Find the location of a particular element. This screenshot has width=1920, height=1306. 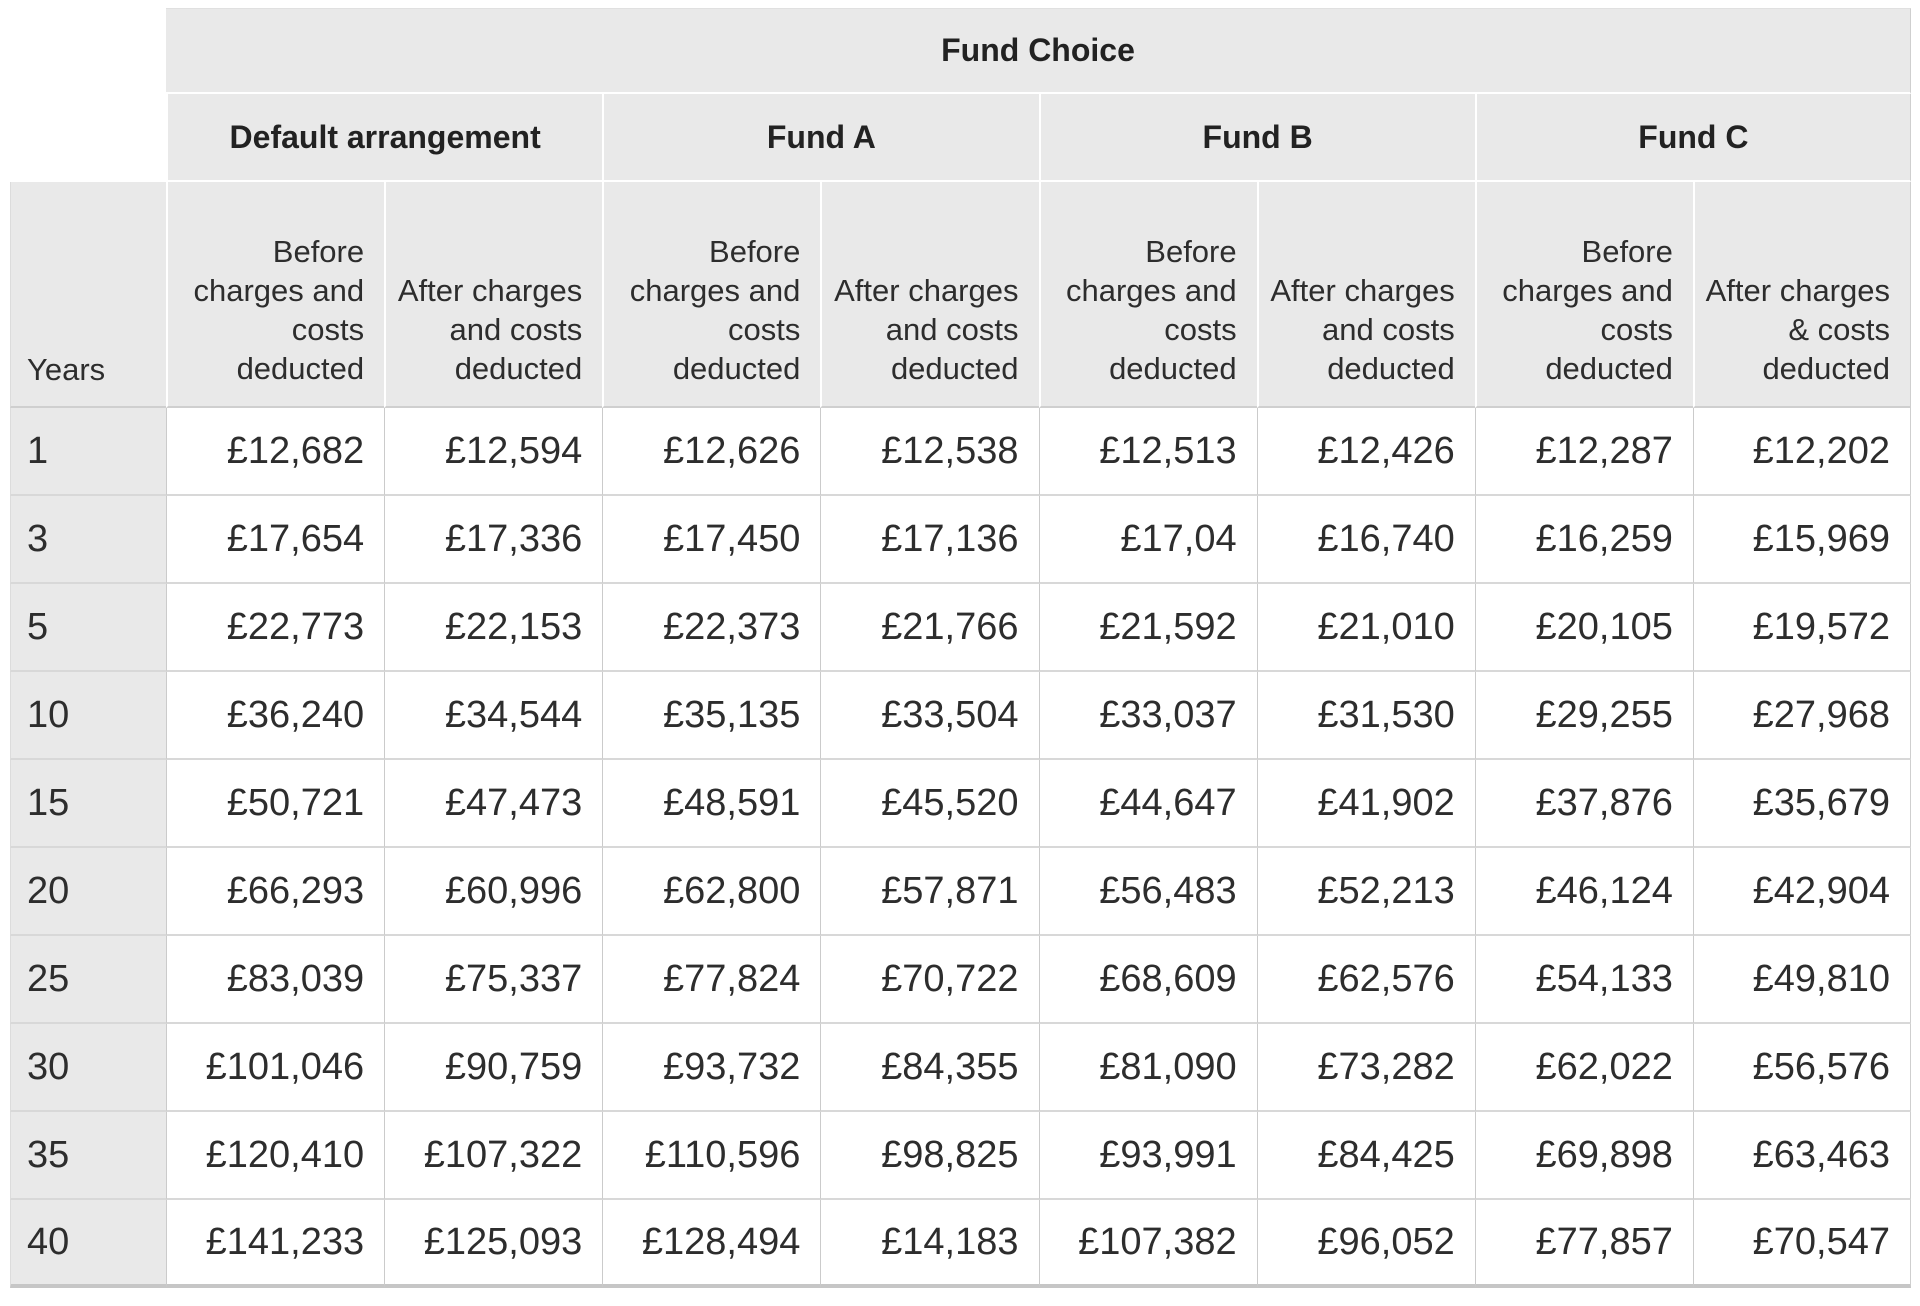

value-cell: £22,373 is located at coordinates (711, 628).